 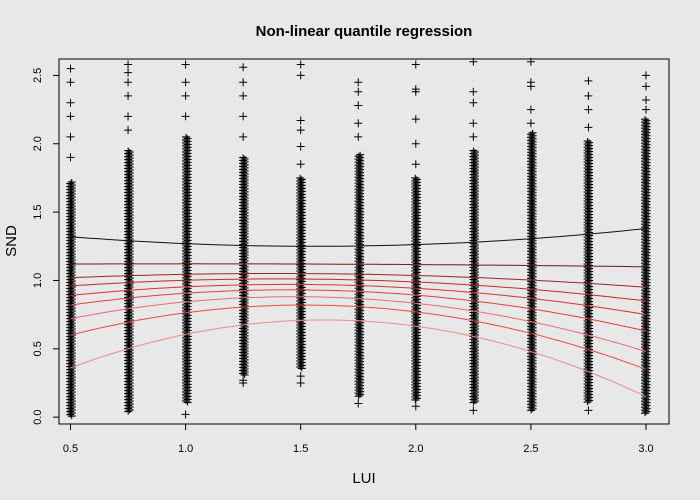 I want to click on x-tick-label: 2.0, so click(x=415, y=449).